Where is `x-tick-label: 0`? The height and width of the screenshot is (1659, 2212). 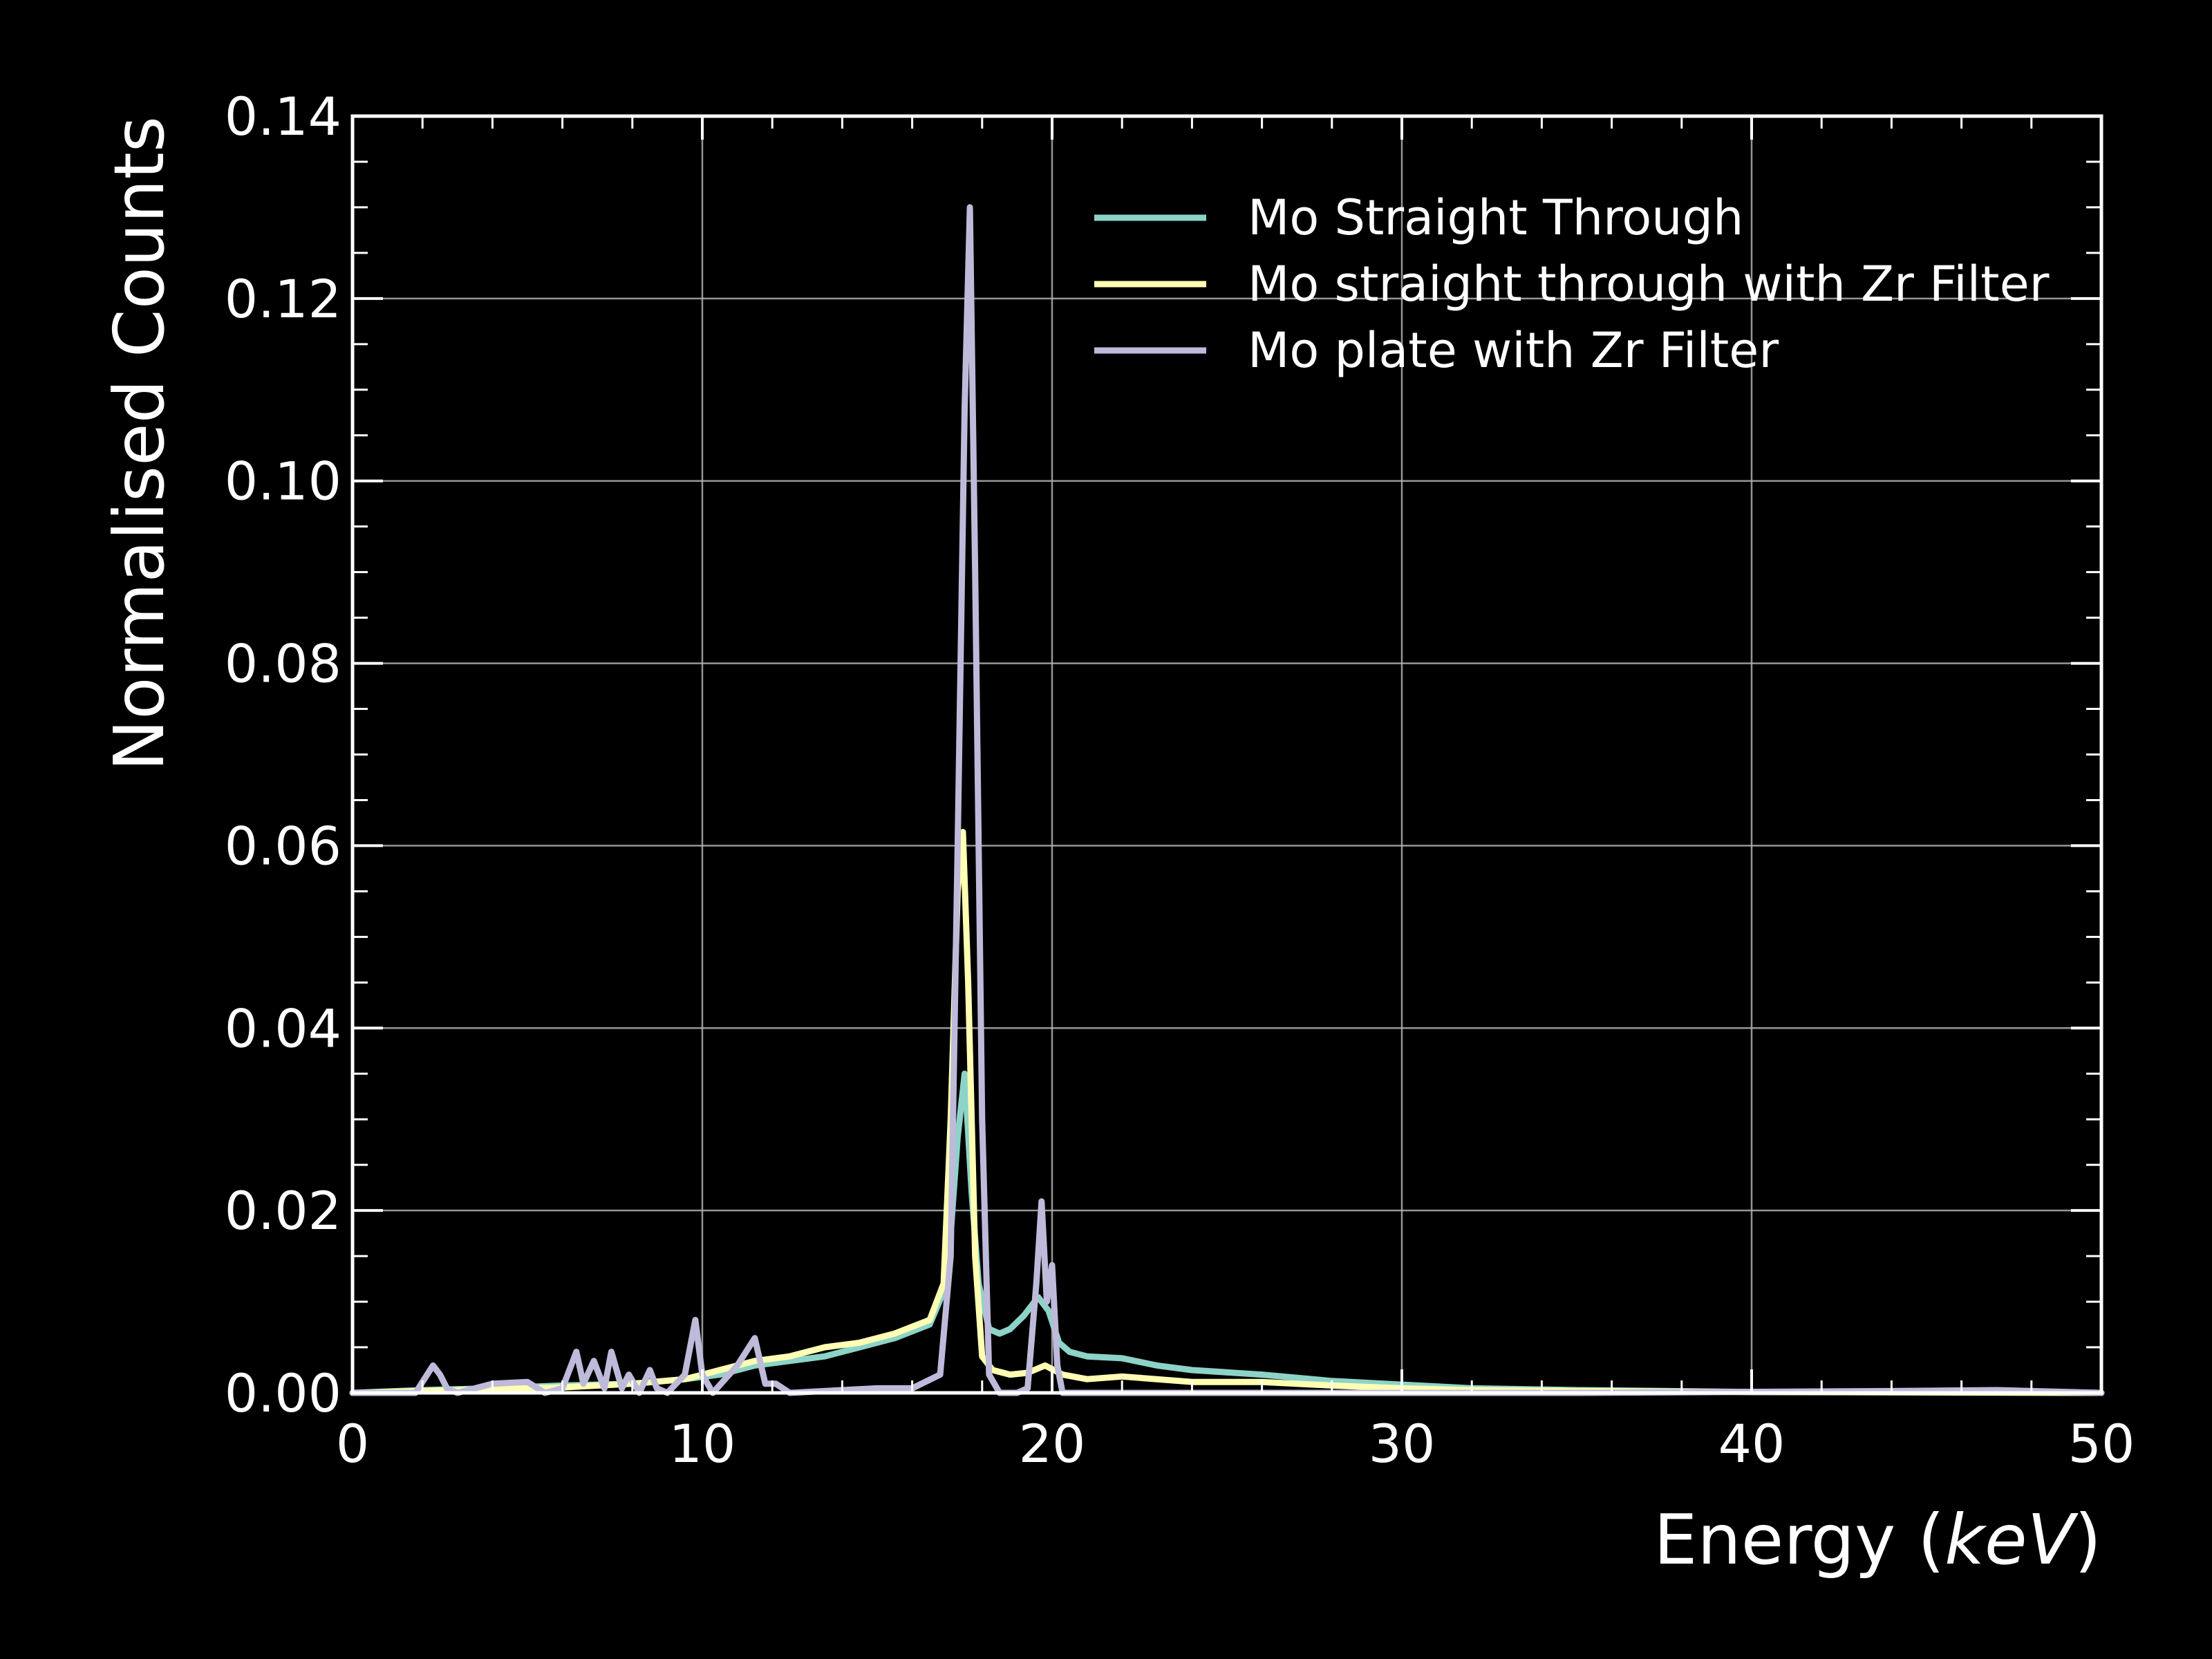
x-tick-label: 0 is located at coordinates (352, 1443).